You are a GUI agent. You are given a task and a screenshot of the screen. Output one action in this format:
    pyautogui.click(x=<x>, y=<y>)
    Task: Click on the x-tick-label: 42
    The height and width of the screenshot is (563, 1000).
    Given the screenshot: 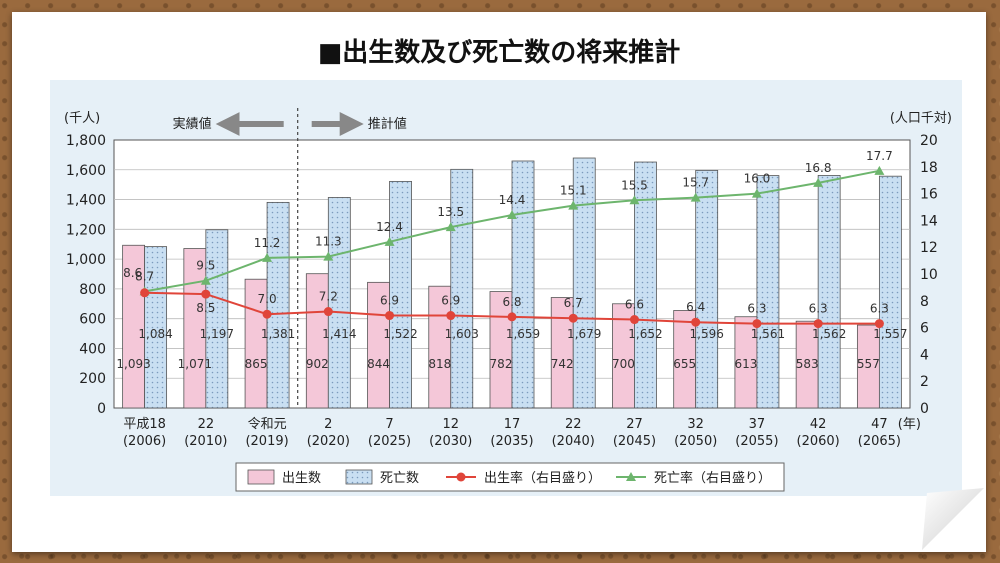 What is the action you would take?
    pyautogui.click(x=818, y=424)
    